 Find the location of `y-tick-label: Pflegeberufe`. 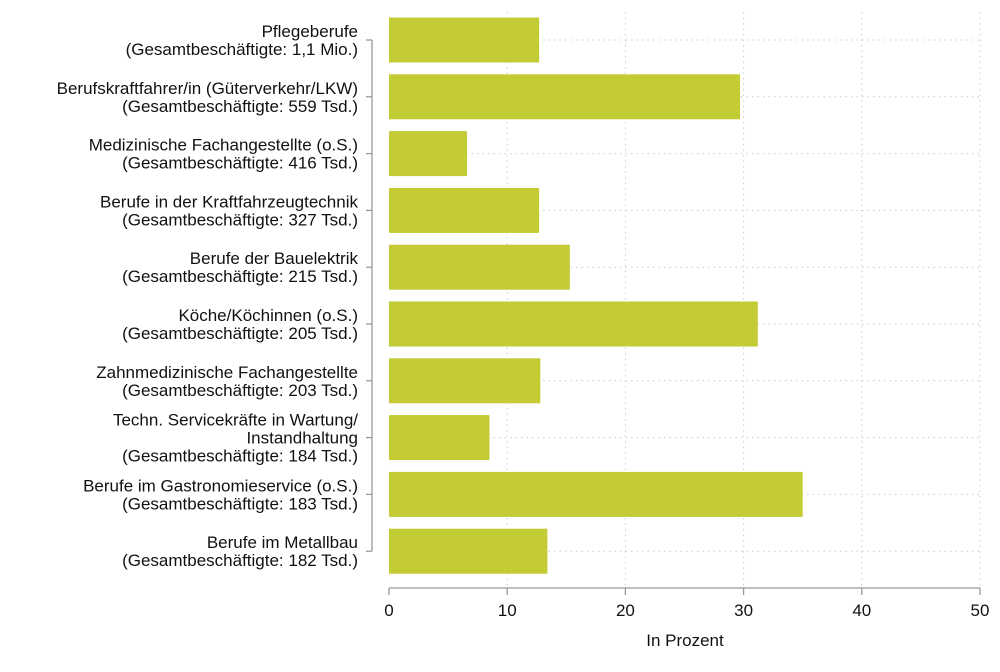

y-tick-label: Pflegeberufe is located at coordinates (310, 31).